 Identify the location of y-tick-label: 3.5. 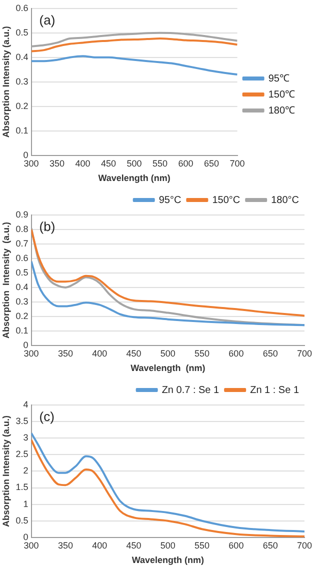
(22, 421).